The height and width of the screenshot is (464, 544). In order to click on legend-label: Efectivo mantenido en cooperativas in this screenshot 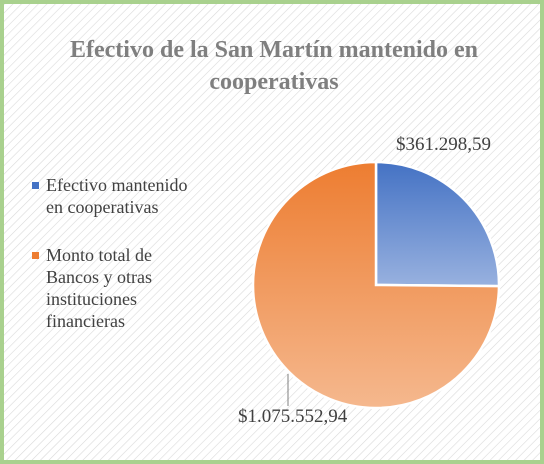, I will do `click(117, 196)`.